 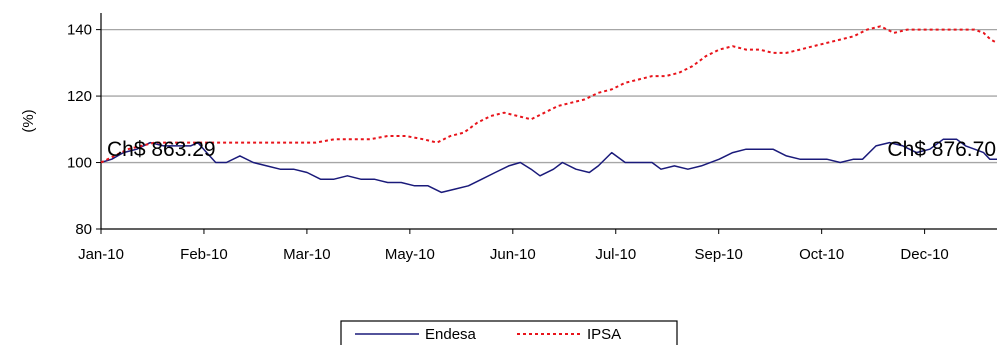 I want to click on legend: Endesa IPSA, so click(x=509, y=332).